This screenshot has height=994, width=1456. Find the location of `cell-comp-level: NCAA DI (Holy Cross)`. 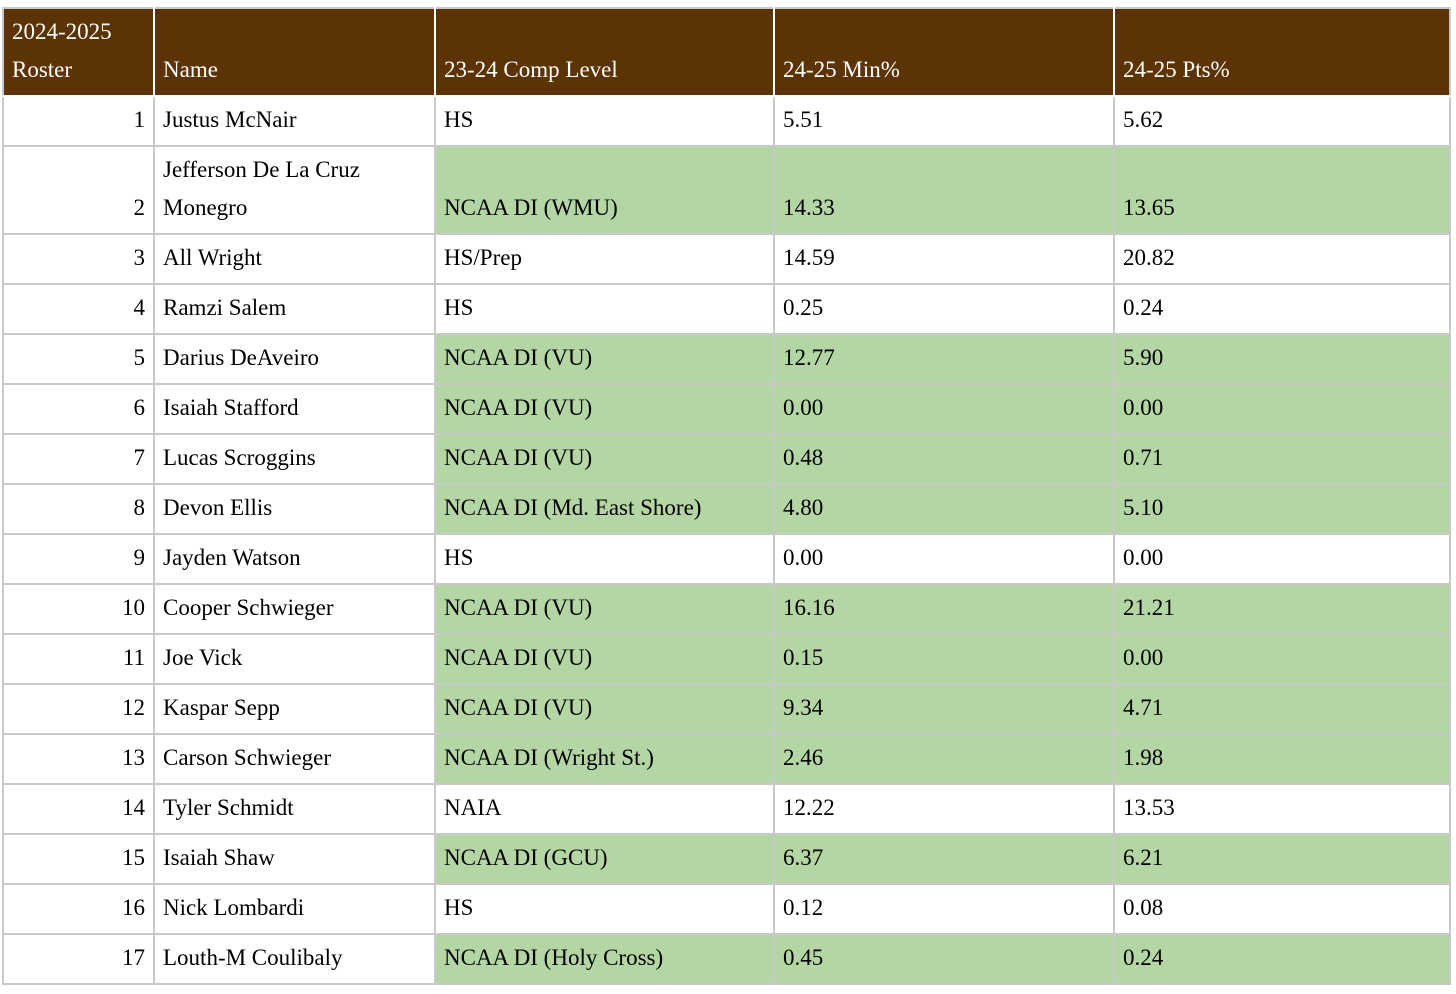

cell-comp-level: NCAA DI (Holy Cross) is located at coordinates (604, 959).